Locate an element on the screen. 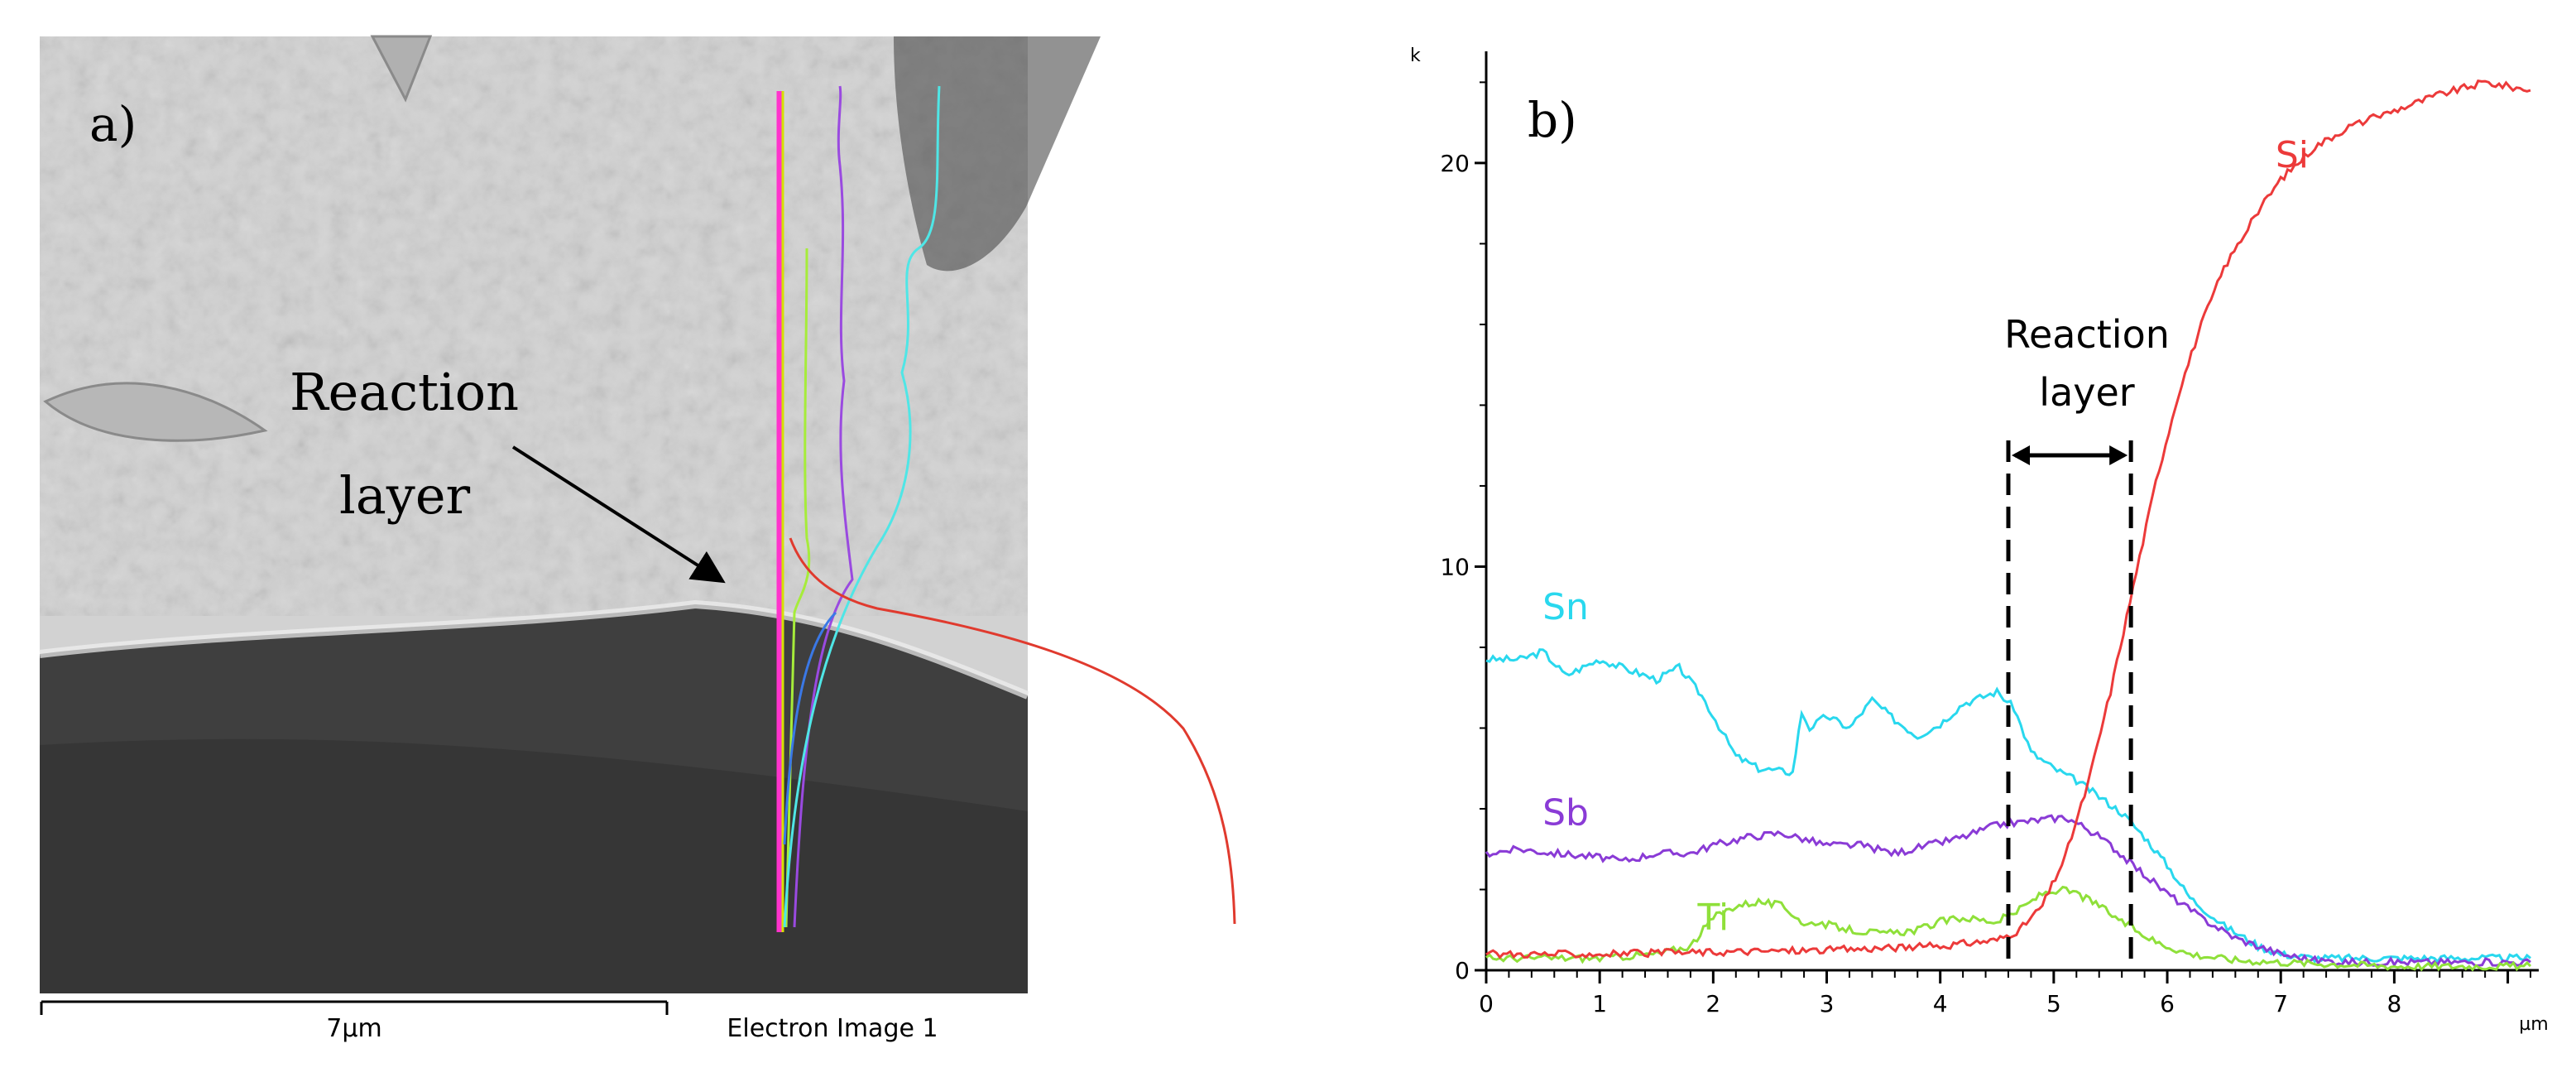  scale-bar-label: 7µm is located at coordinates (354, 1028).